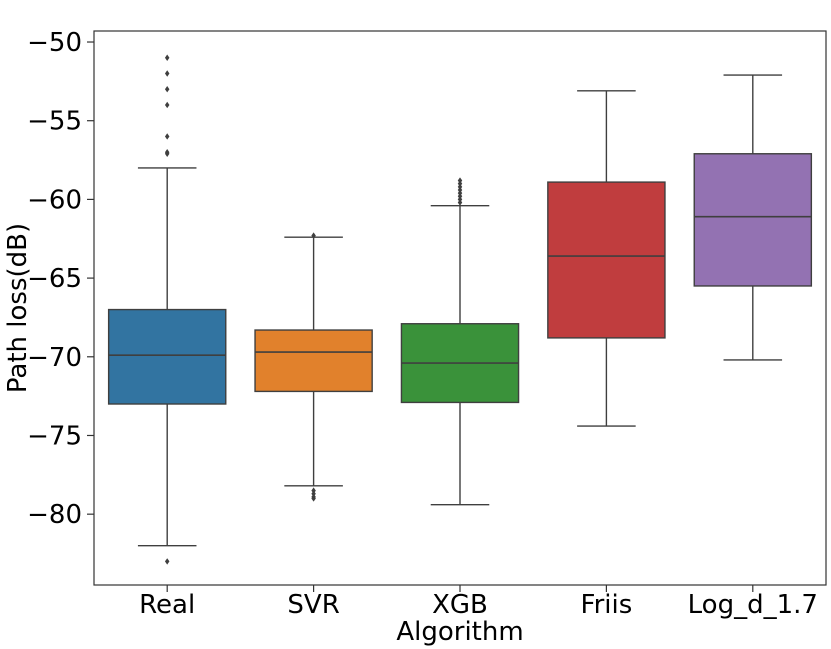 This screenshot has width=831, height=649. I want to click on box-svr, so click(313, 367).